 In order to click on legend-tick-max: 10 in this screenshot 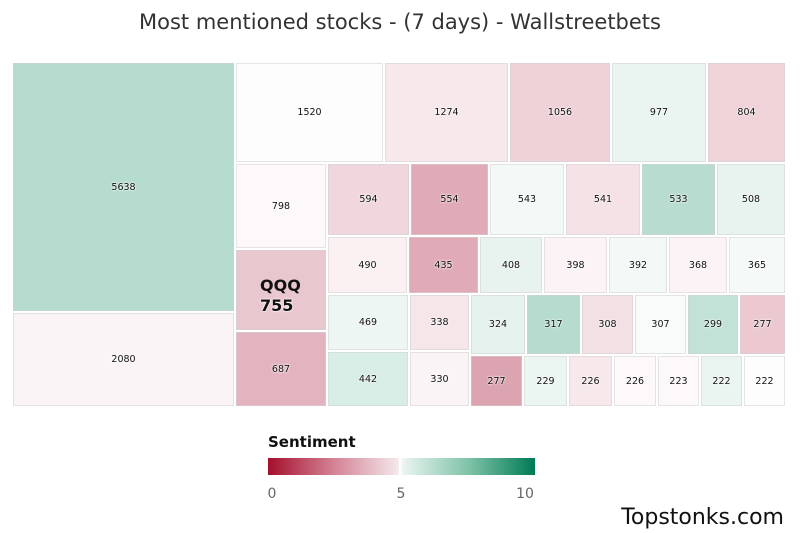, I will do `click(525, 494)`.